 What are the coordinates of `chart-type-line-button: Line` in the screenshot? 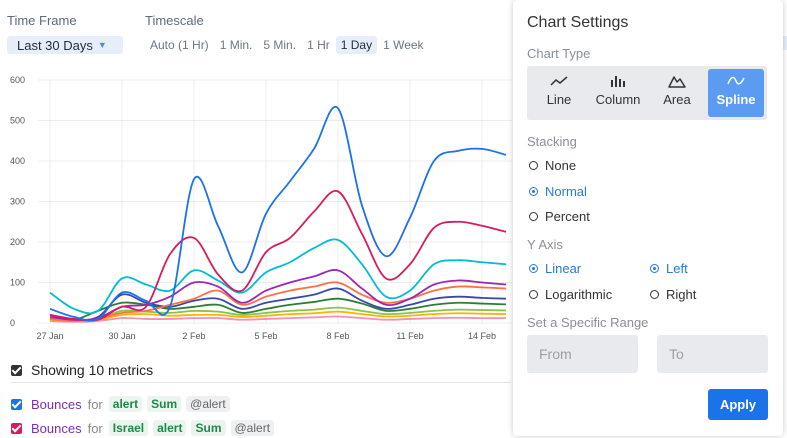 It's located at (559, 93).